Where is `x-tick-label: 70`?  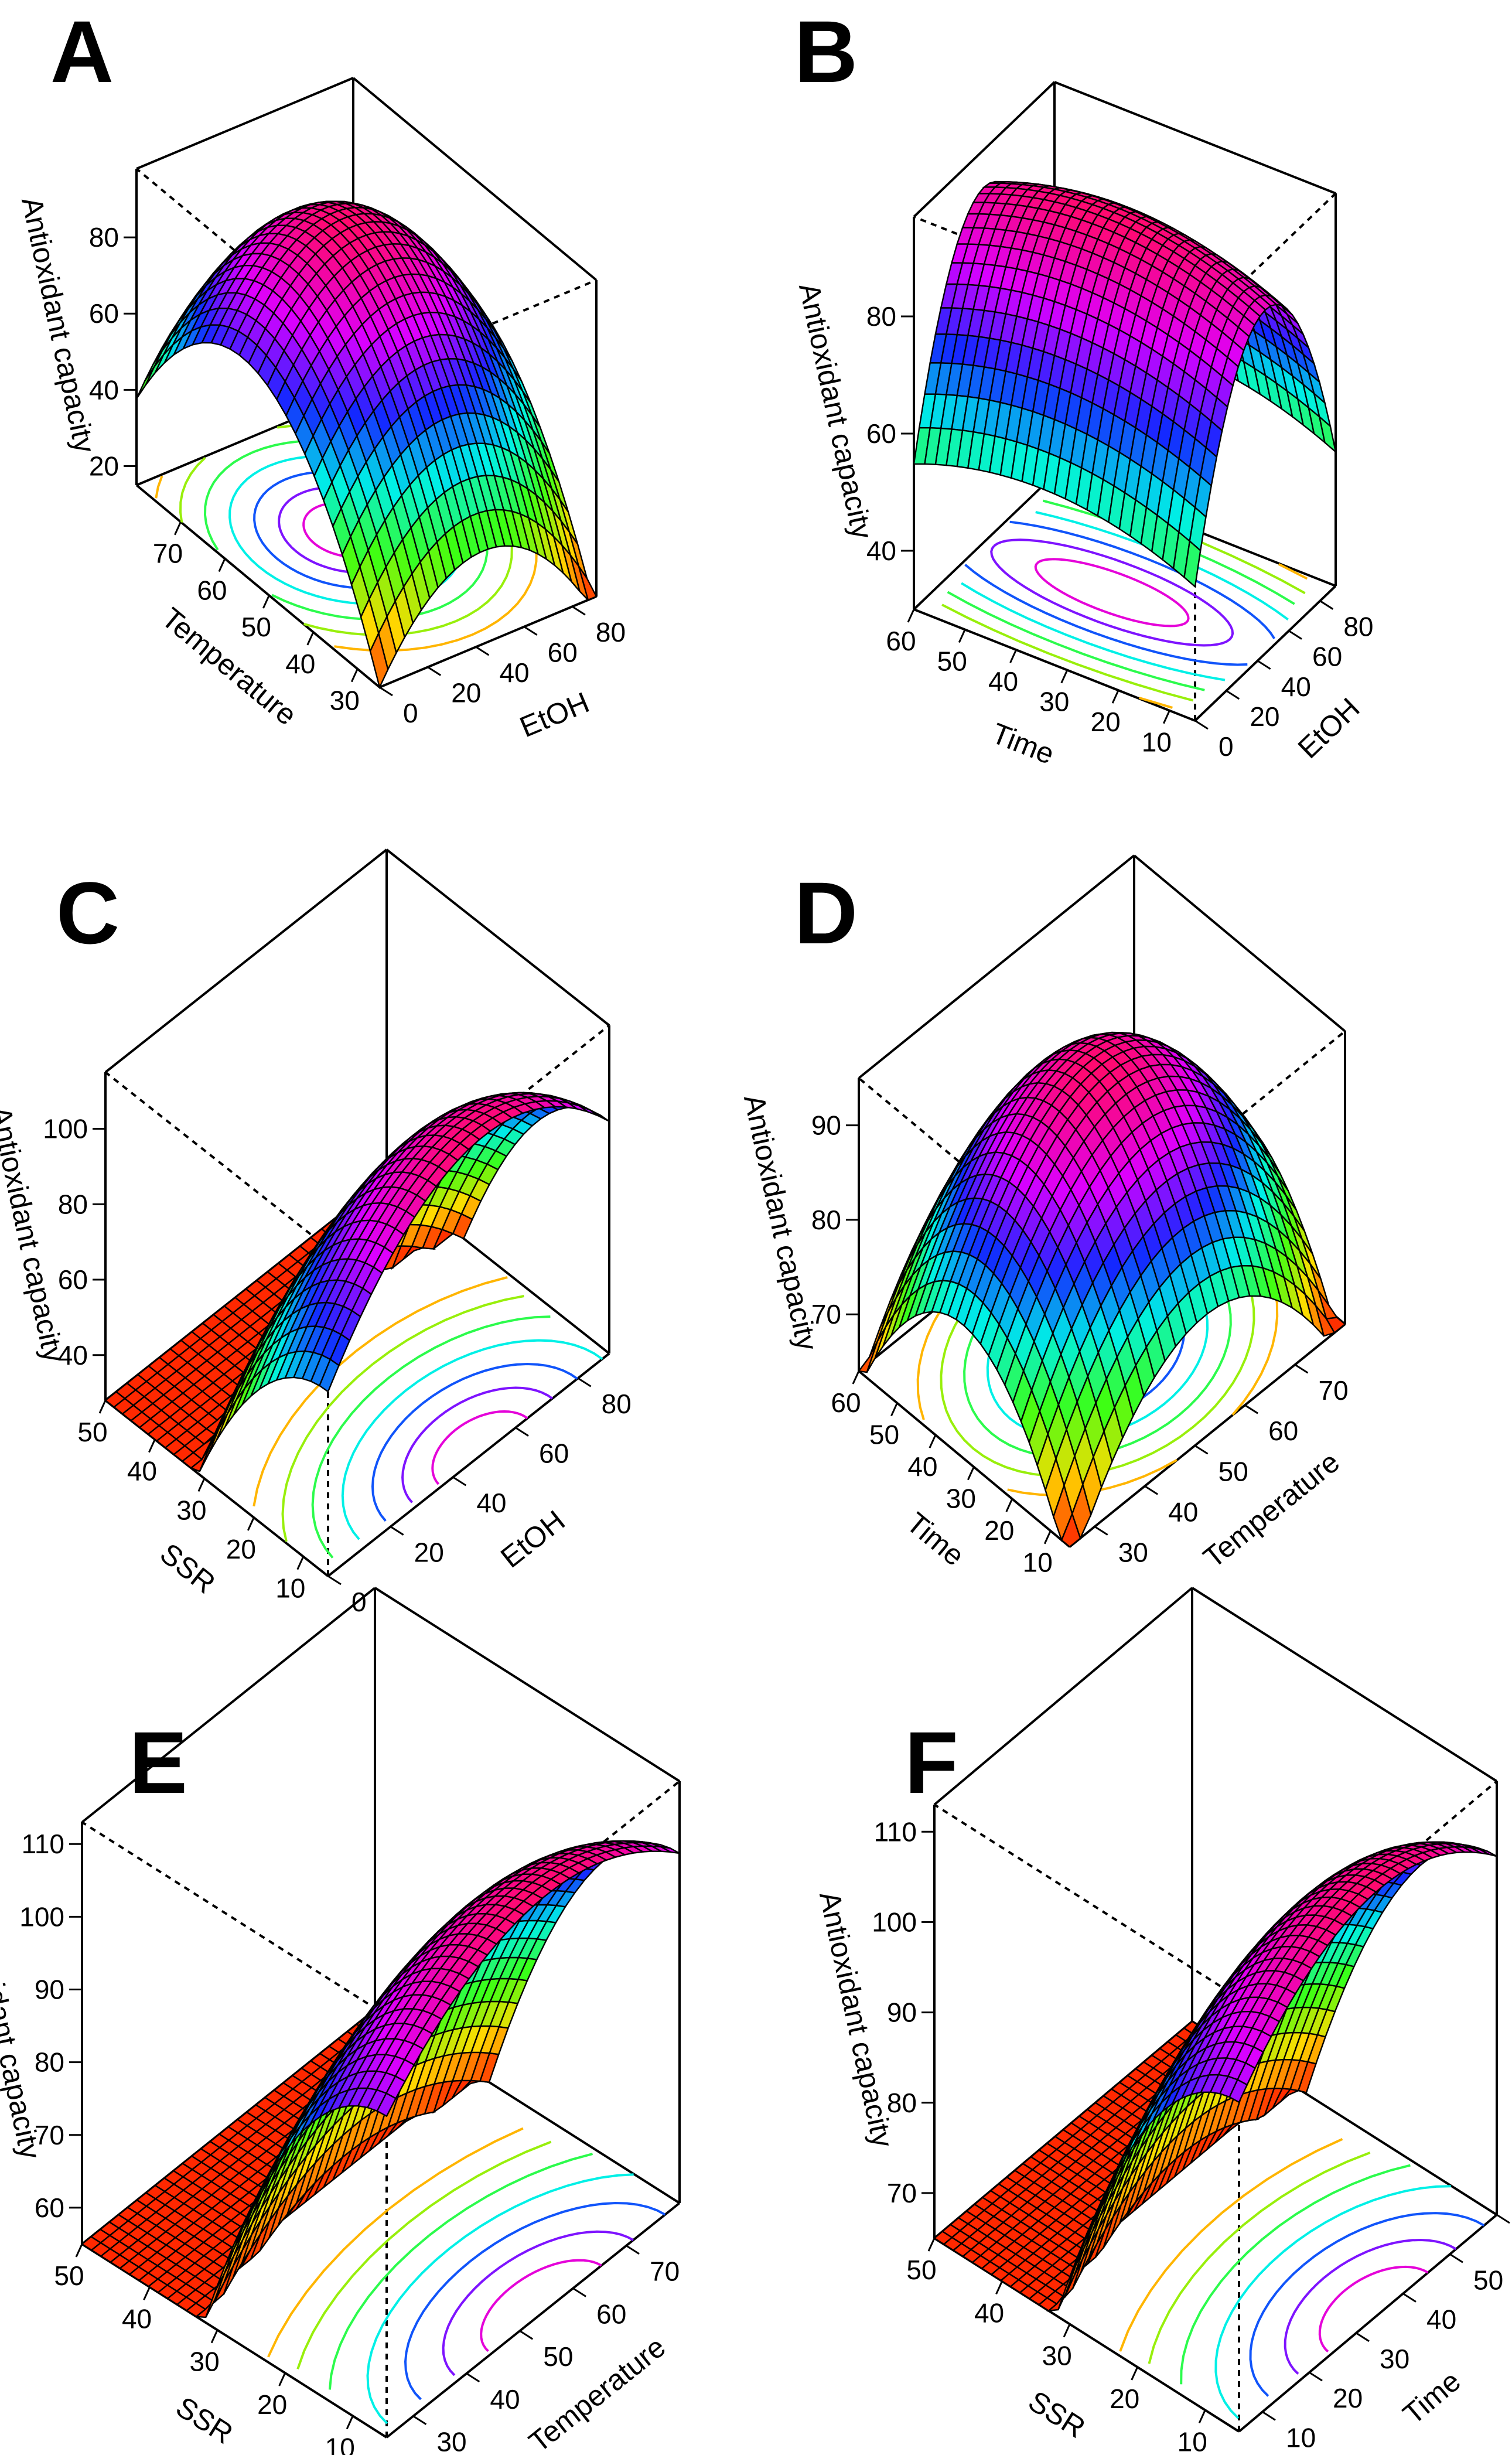 x-tick-label: 70 is located at coordinates (168, 553).